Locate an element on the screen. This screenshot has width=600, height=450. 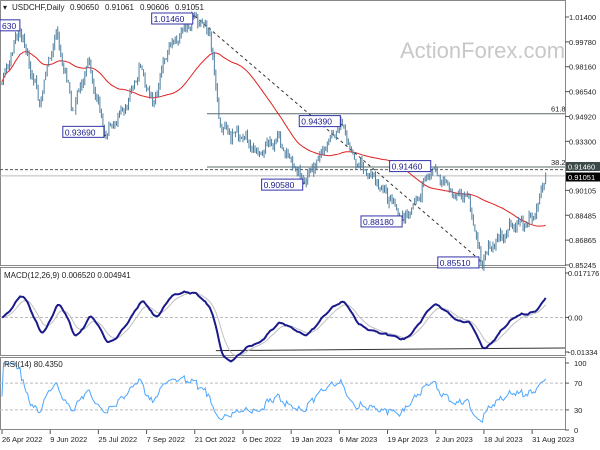
price-tick-label: 0.98160 is located at coordinates (582, 67).